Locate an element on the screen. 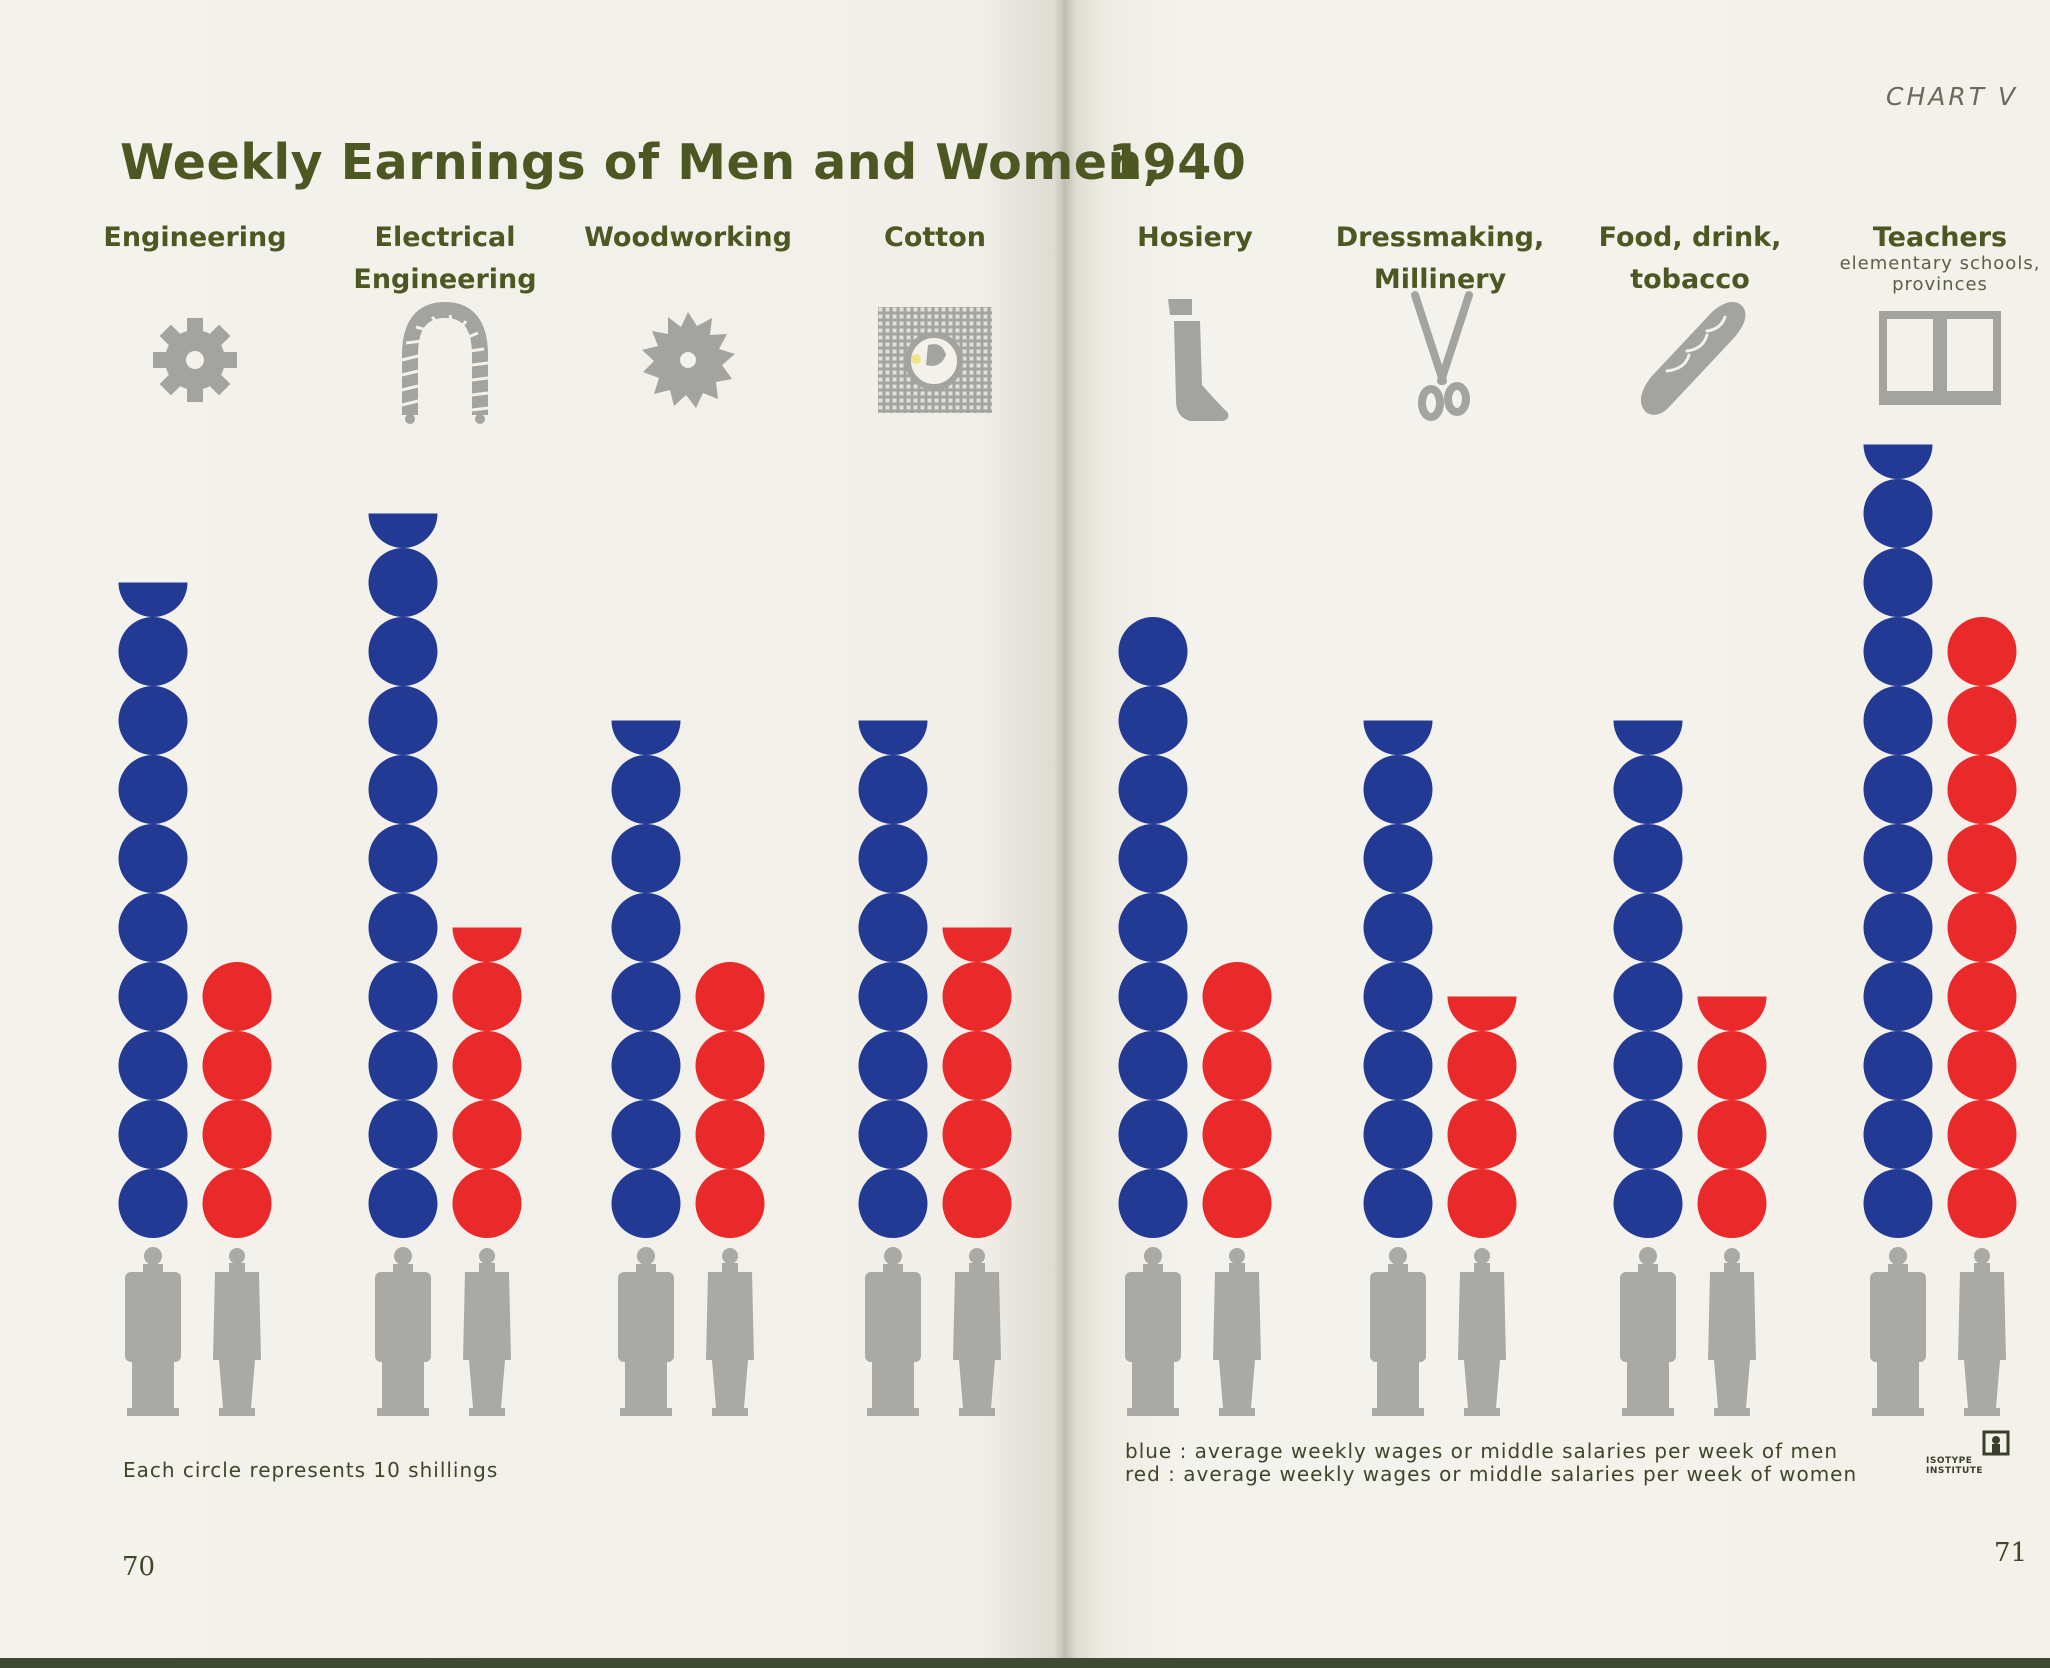  publisher-figure-icon is located at coordinates (1996, 1443).